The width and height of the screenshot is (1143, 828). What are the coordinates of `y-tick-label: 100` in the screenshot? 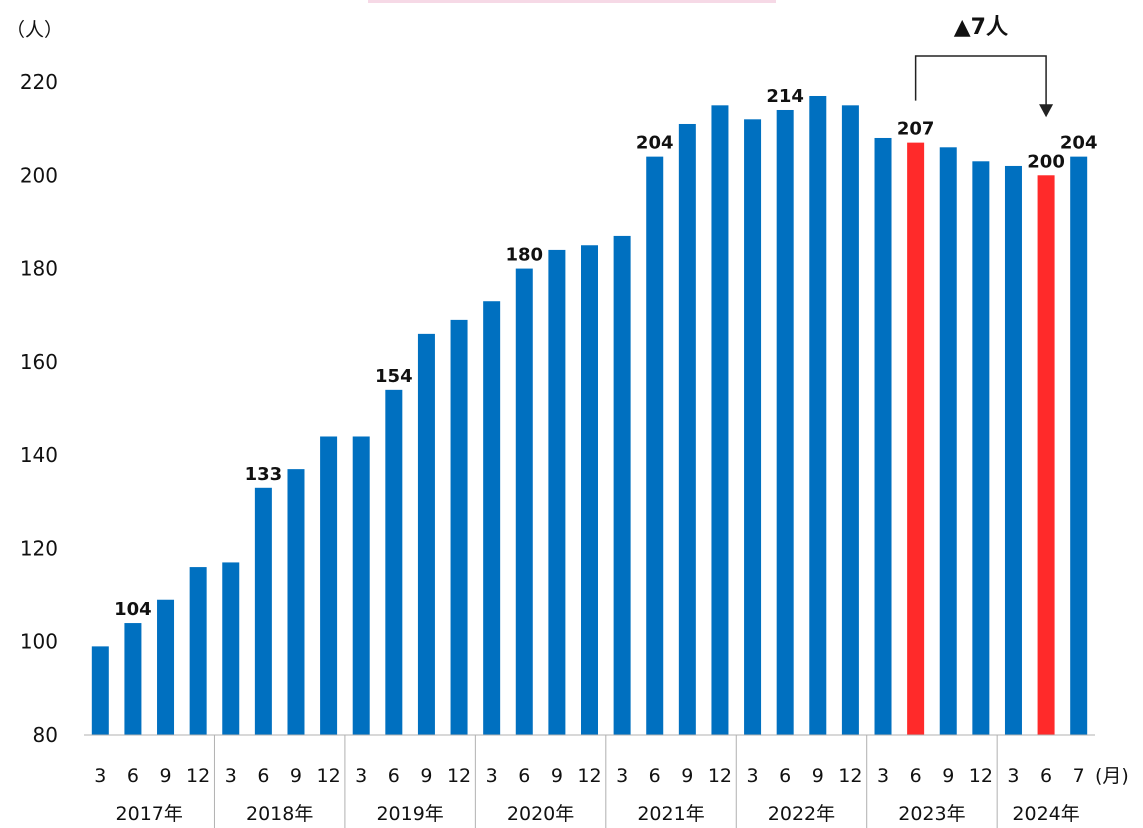 It's located at (39, 642).